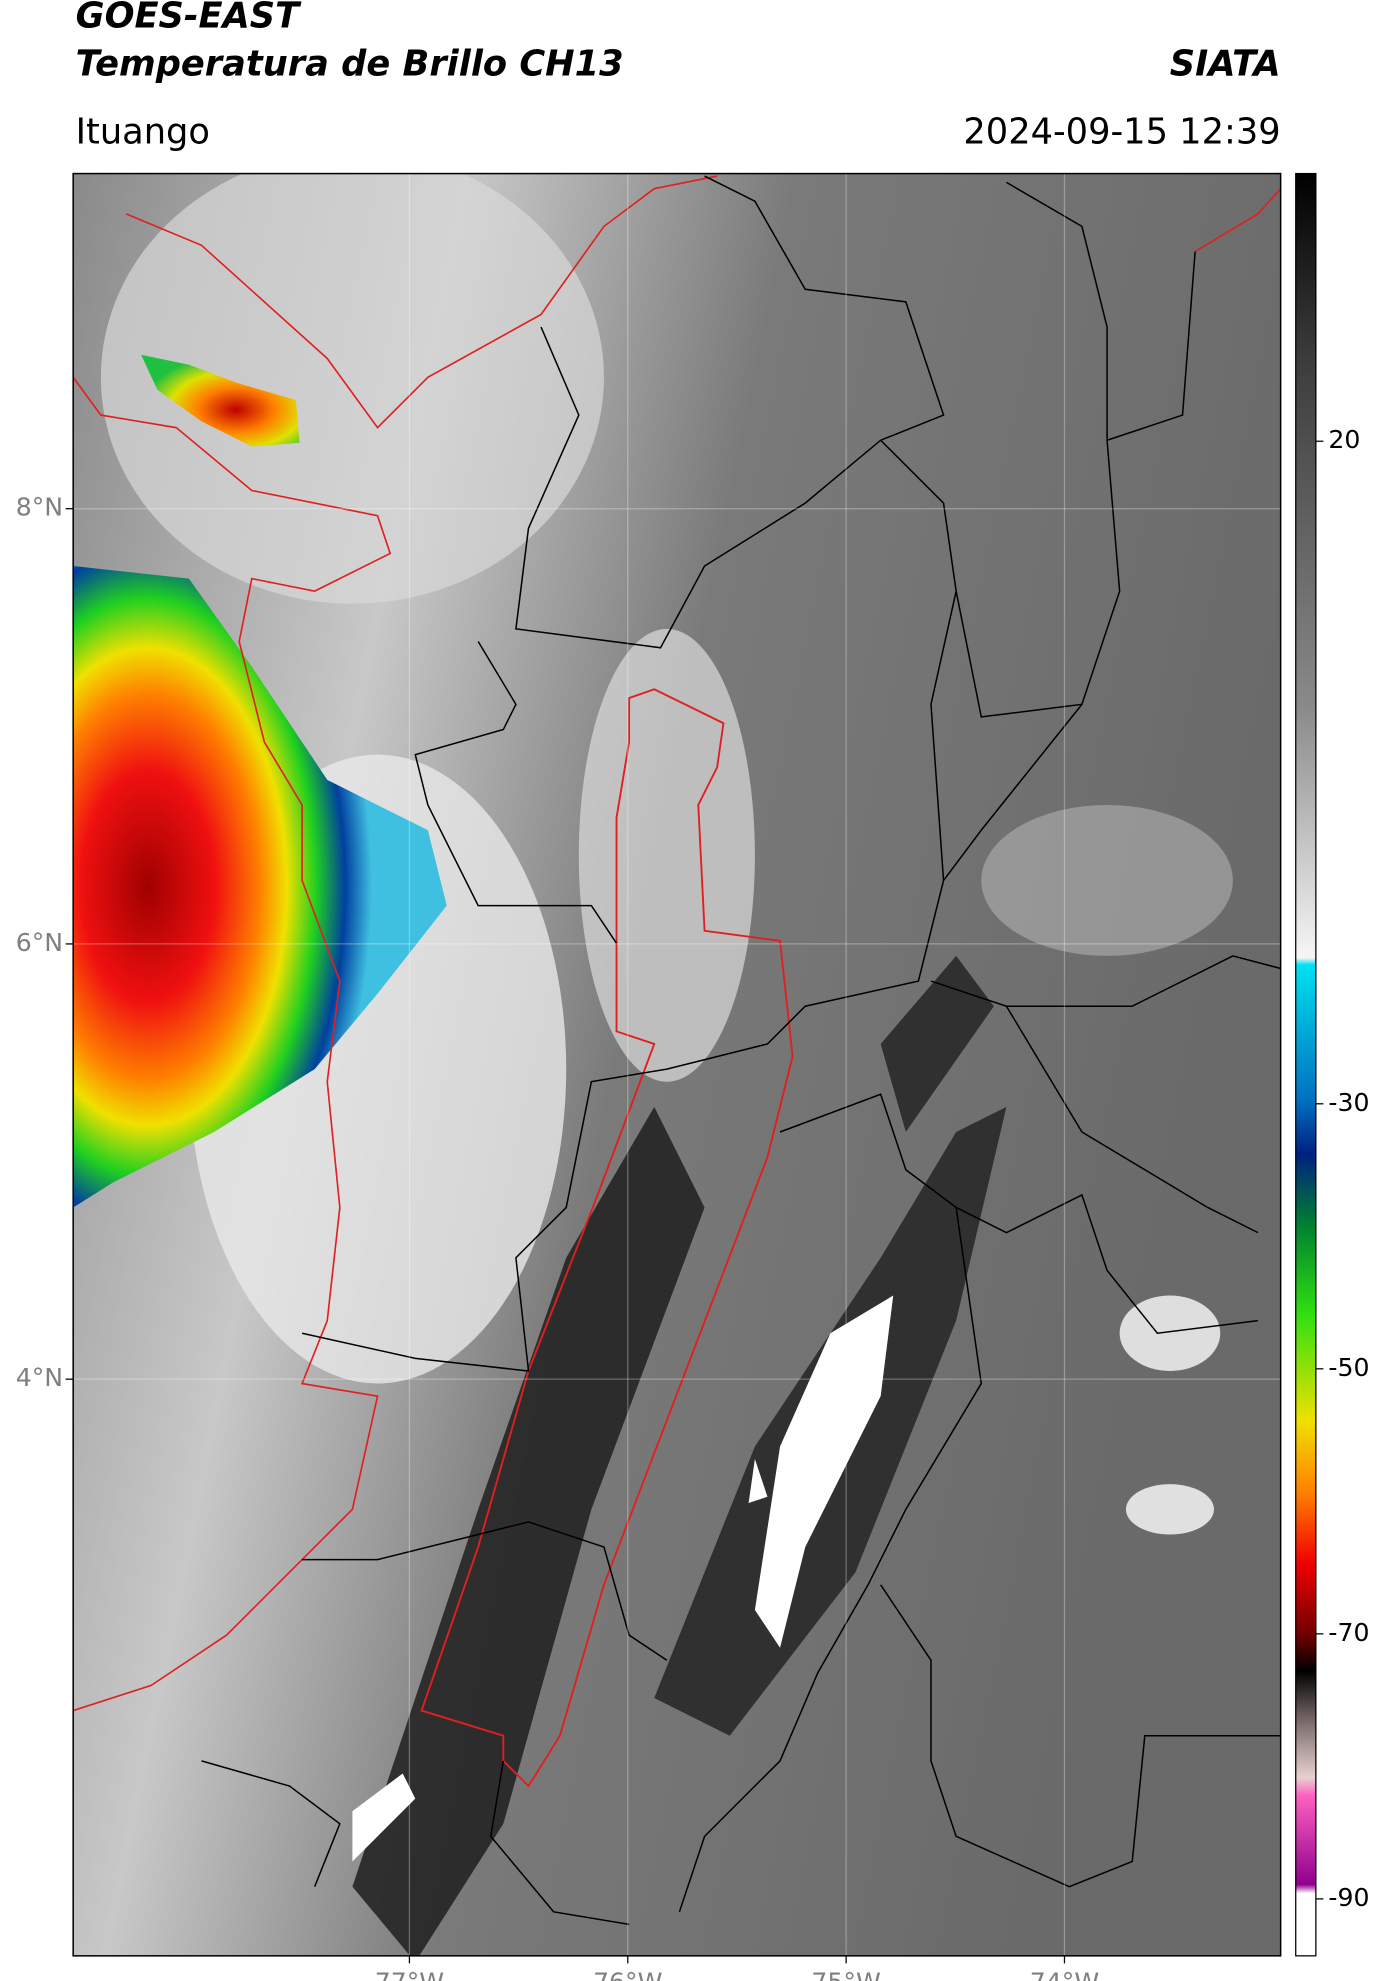 This screenshot has width=1384, height=1981. I want to click on y-tick-label: 4°N, so click(39, 1377).